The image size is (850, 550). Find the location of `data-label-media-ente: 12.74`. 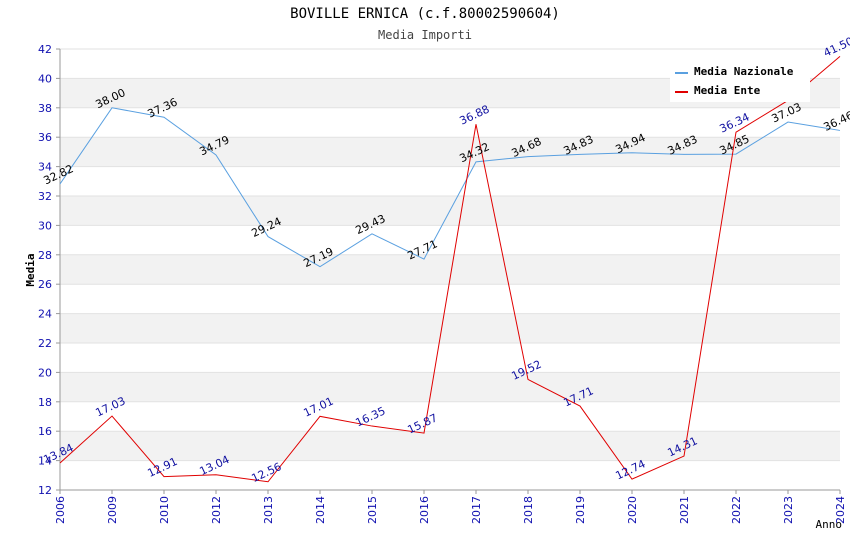

data-label-media-ente: 12.74 is located at coordinates (630, 469).